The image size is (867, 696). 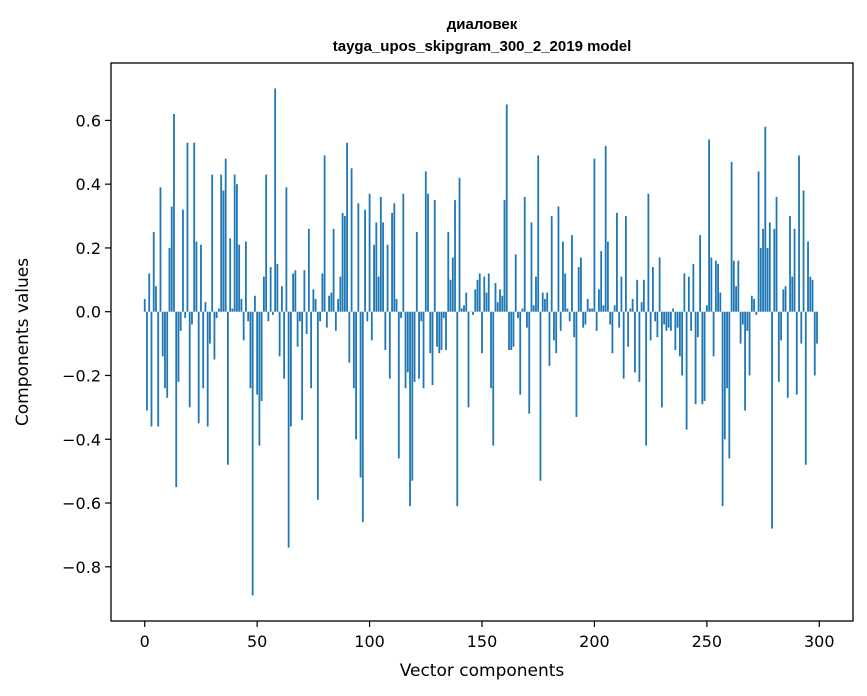 I want to click on x-tick-label: 0, so click(x=145, y=641).